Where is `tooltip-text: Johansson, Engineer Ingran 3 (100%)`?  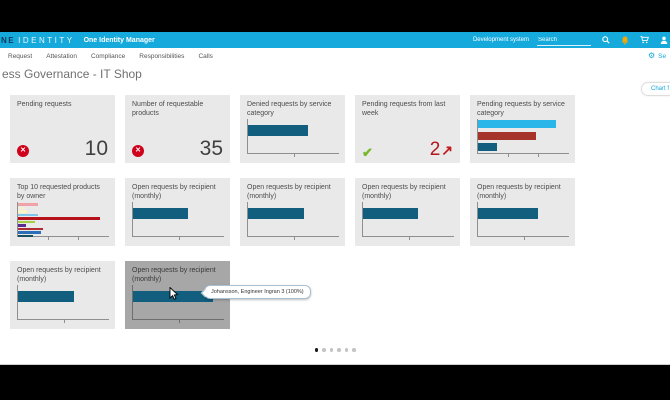
tooltip-text: Johansson, Engineer Ingran 3 (100%) is located at coordinates (257, 292).